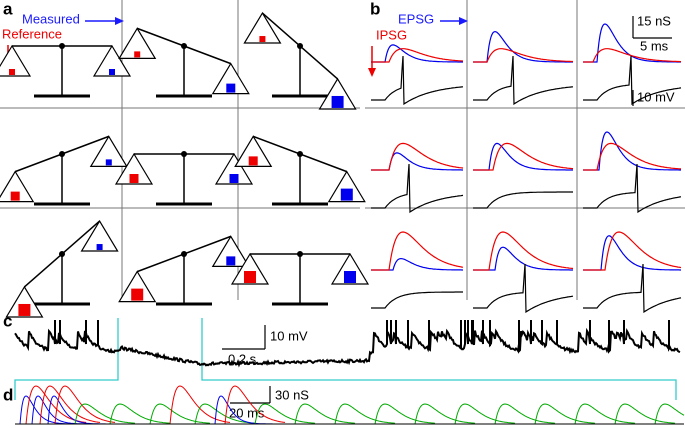 The width and height of the screenshot is (685, 428). What do you see at coordinates (391, 34) in the screenshot?
I see `arrow-label: IPSG` at bounding box center [391, 34].